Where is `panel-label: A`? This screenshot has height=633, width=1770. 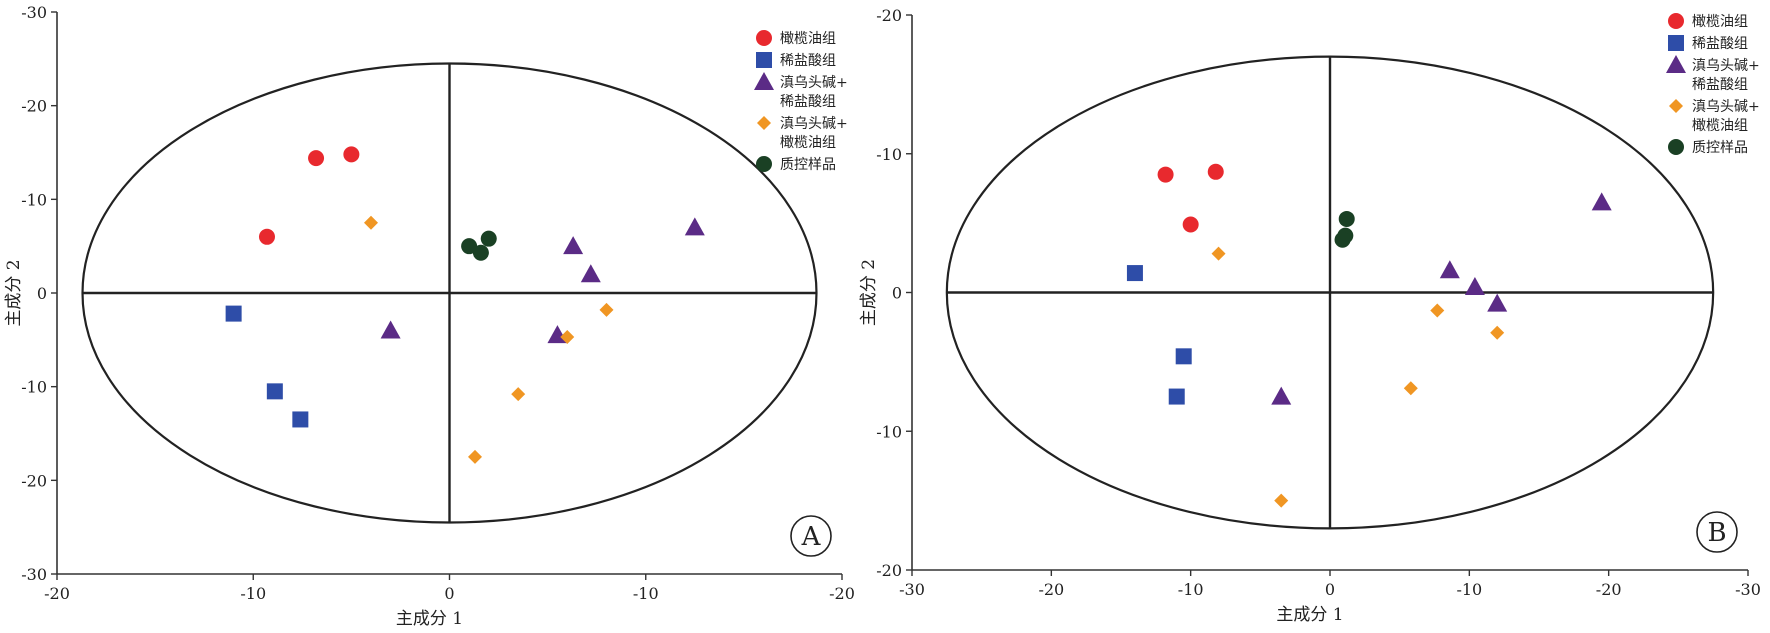
panel-label: A is located at coordinates (811, 537).